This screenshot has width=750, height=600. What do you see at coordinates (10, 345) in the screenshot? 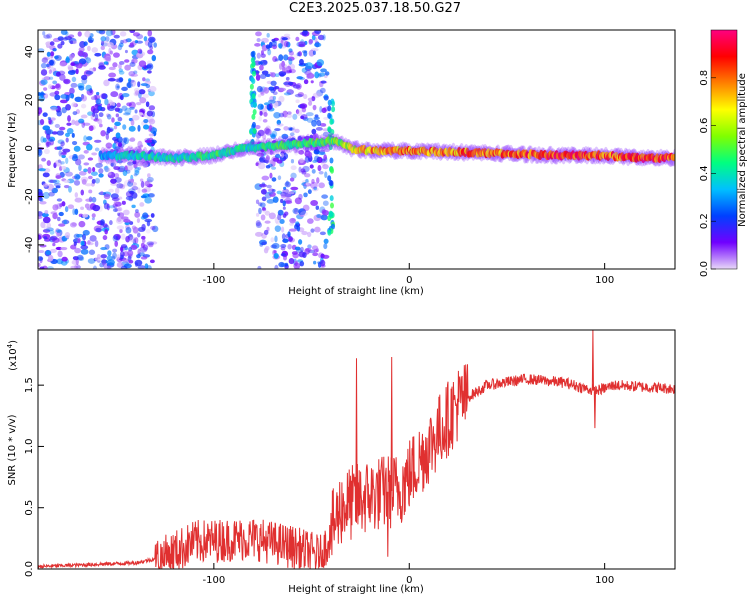
I see `snr-scale-exponent: 4` at bounding box center [10, 345].